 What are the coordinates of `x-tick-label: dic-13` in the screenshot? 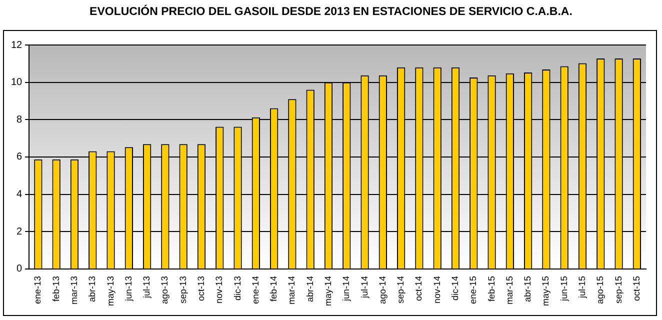 It's located at (237, 288).